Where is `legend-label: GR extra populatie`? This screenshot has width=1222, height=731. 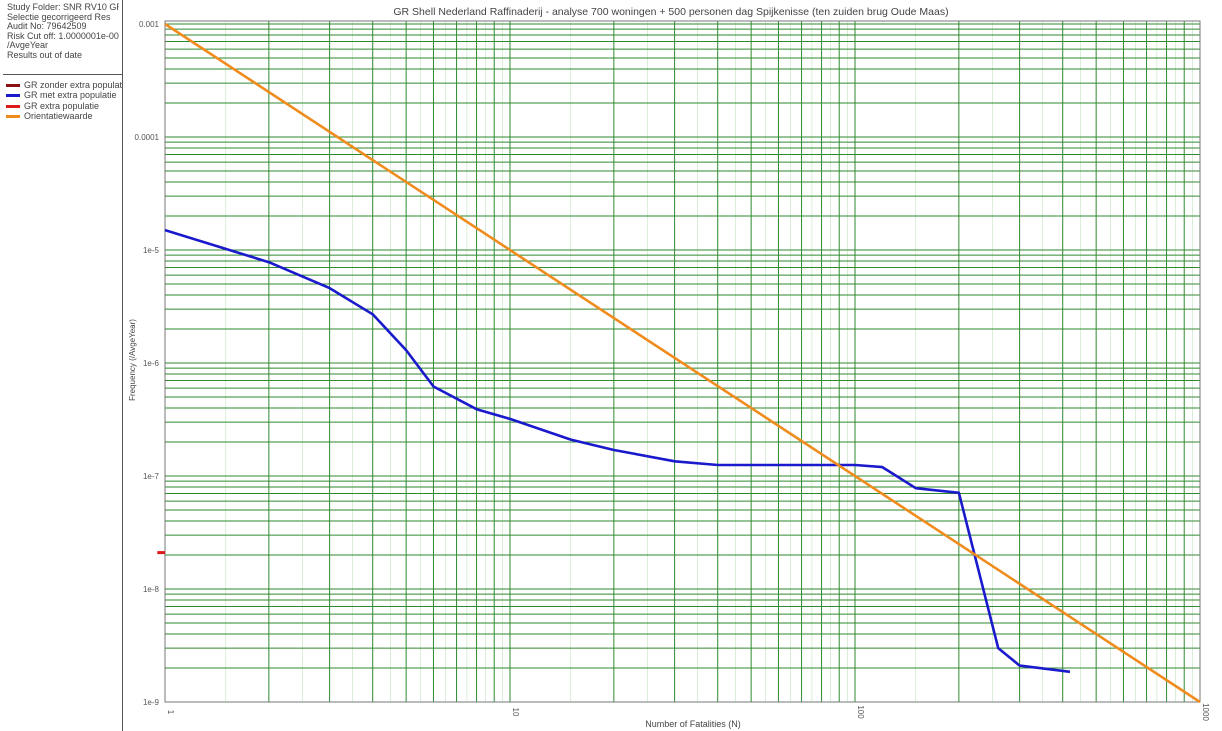 legend-label: GR extra populatie is located at coordinates (61, 106).